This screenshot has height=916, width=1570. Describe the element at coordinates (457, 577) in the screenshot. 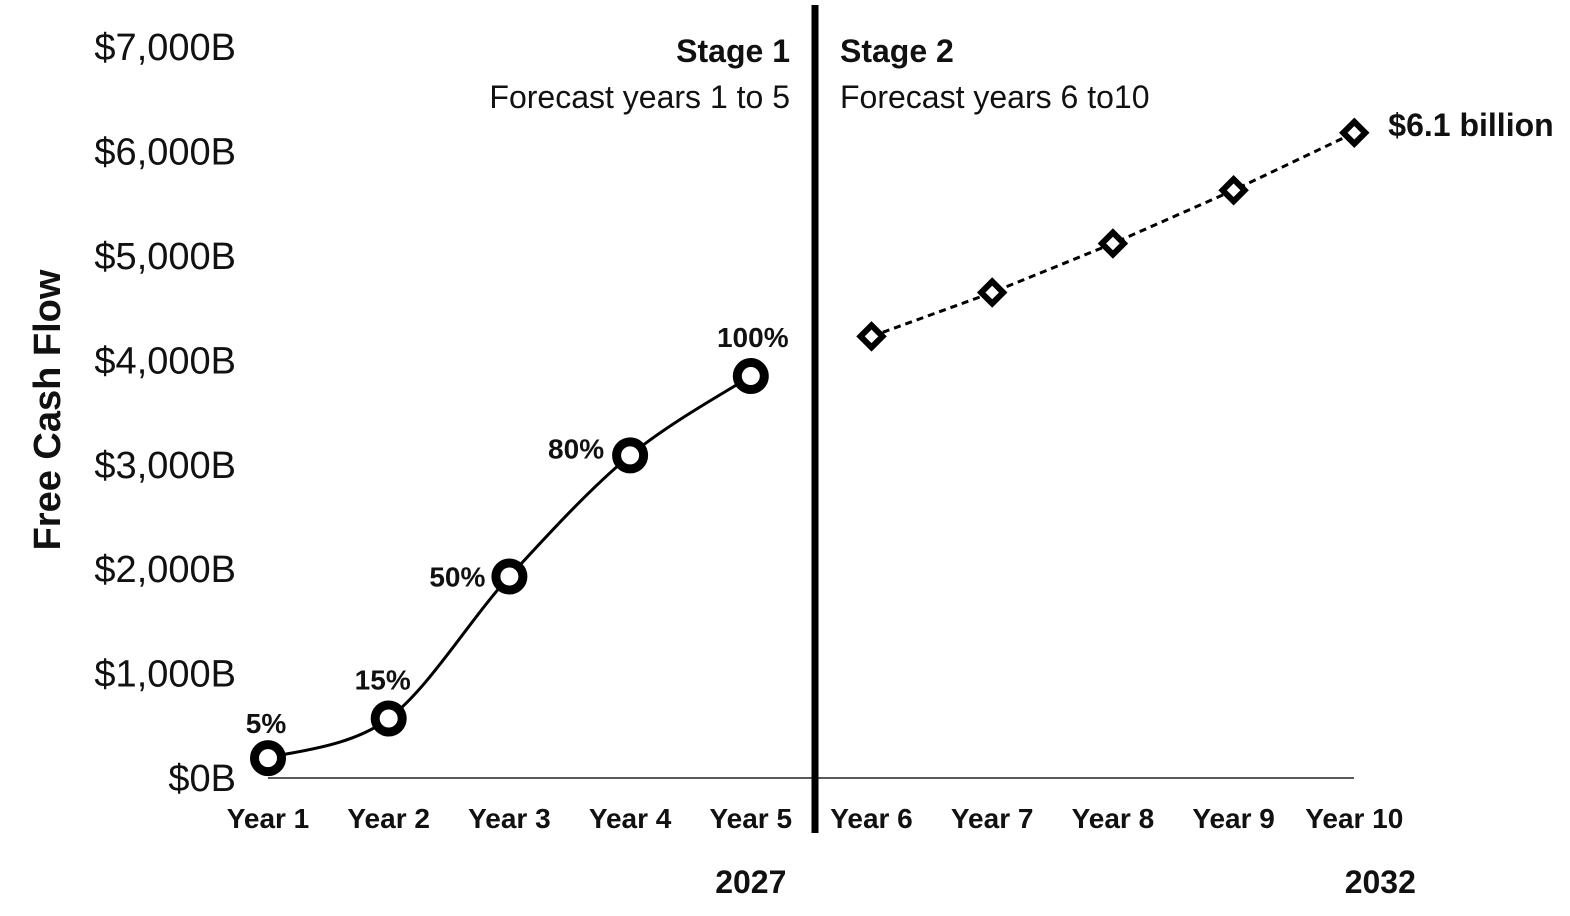

I see `data-label: 50%` at that location.